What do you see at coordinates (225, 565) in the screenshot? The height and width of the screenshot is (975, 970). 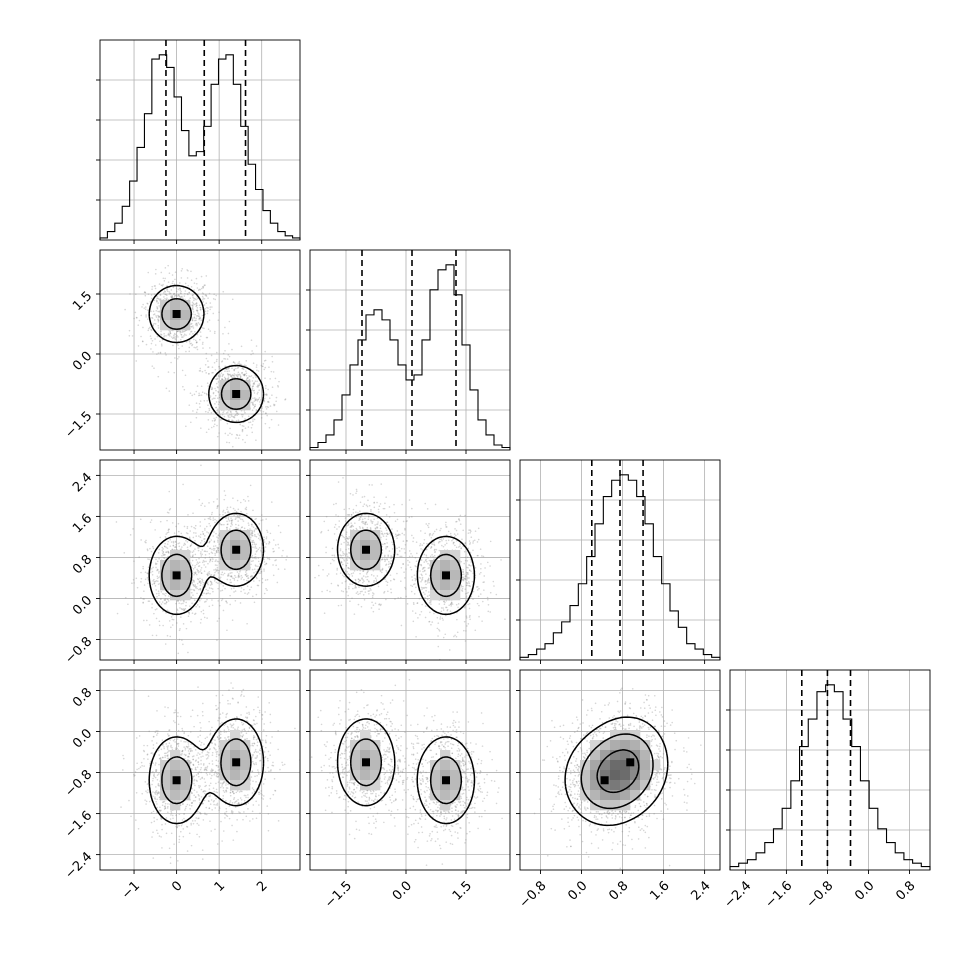 I see `density-cell` at bounding box center [225, 565].